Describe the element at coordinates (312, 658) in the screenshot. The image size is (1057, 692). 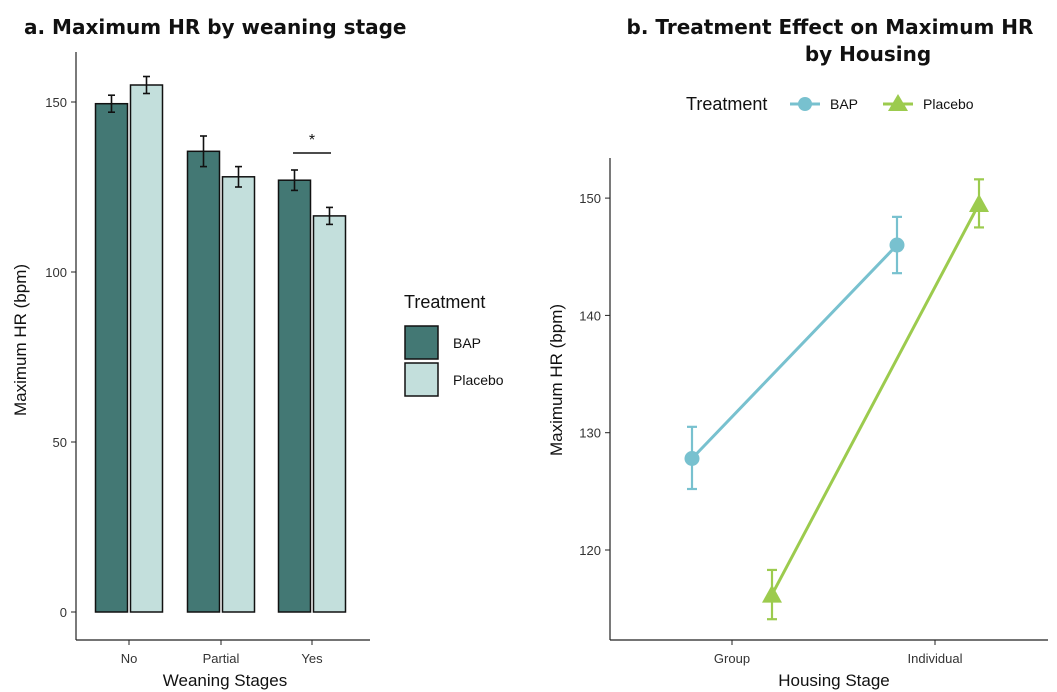
I see `chart-a-x-tick-label: Yes` at that location.